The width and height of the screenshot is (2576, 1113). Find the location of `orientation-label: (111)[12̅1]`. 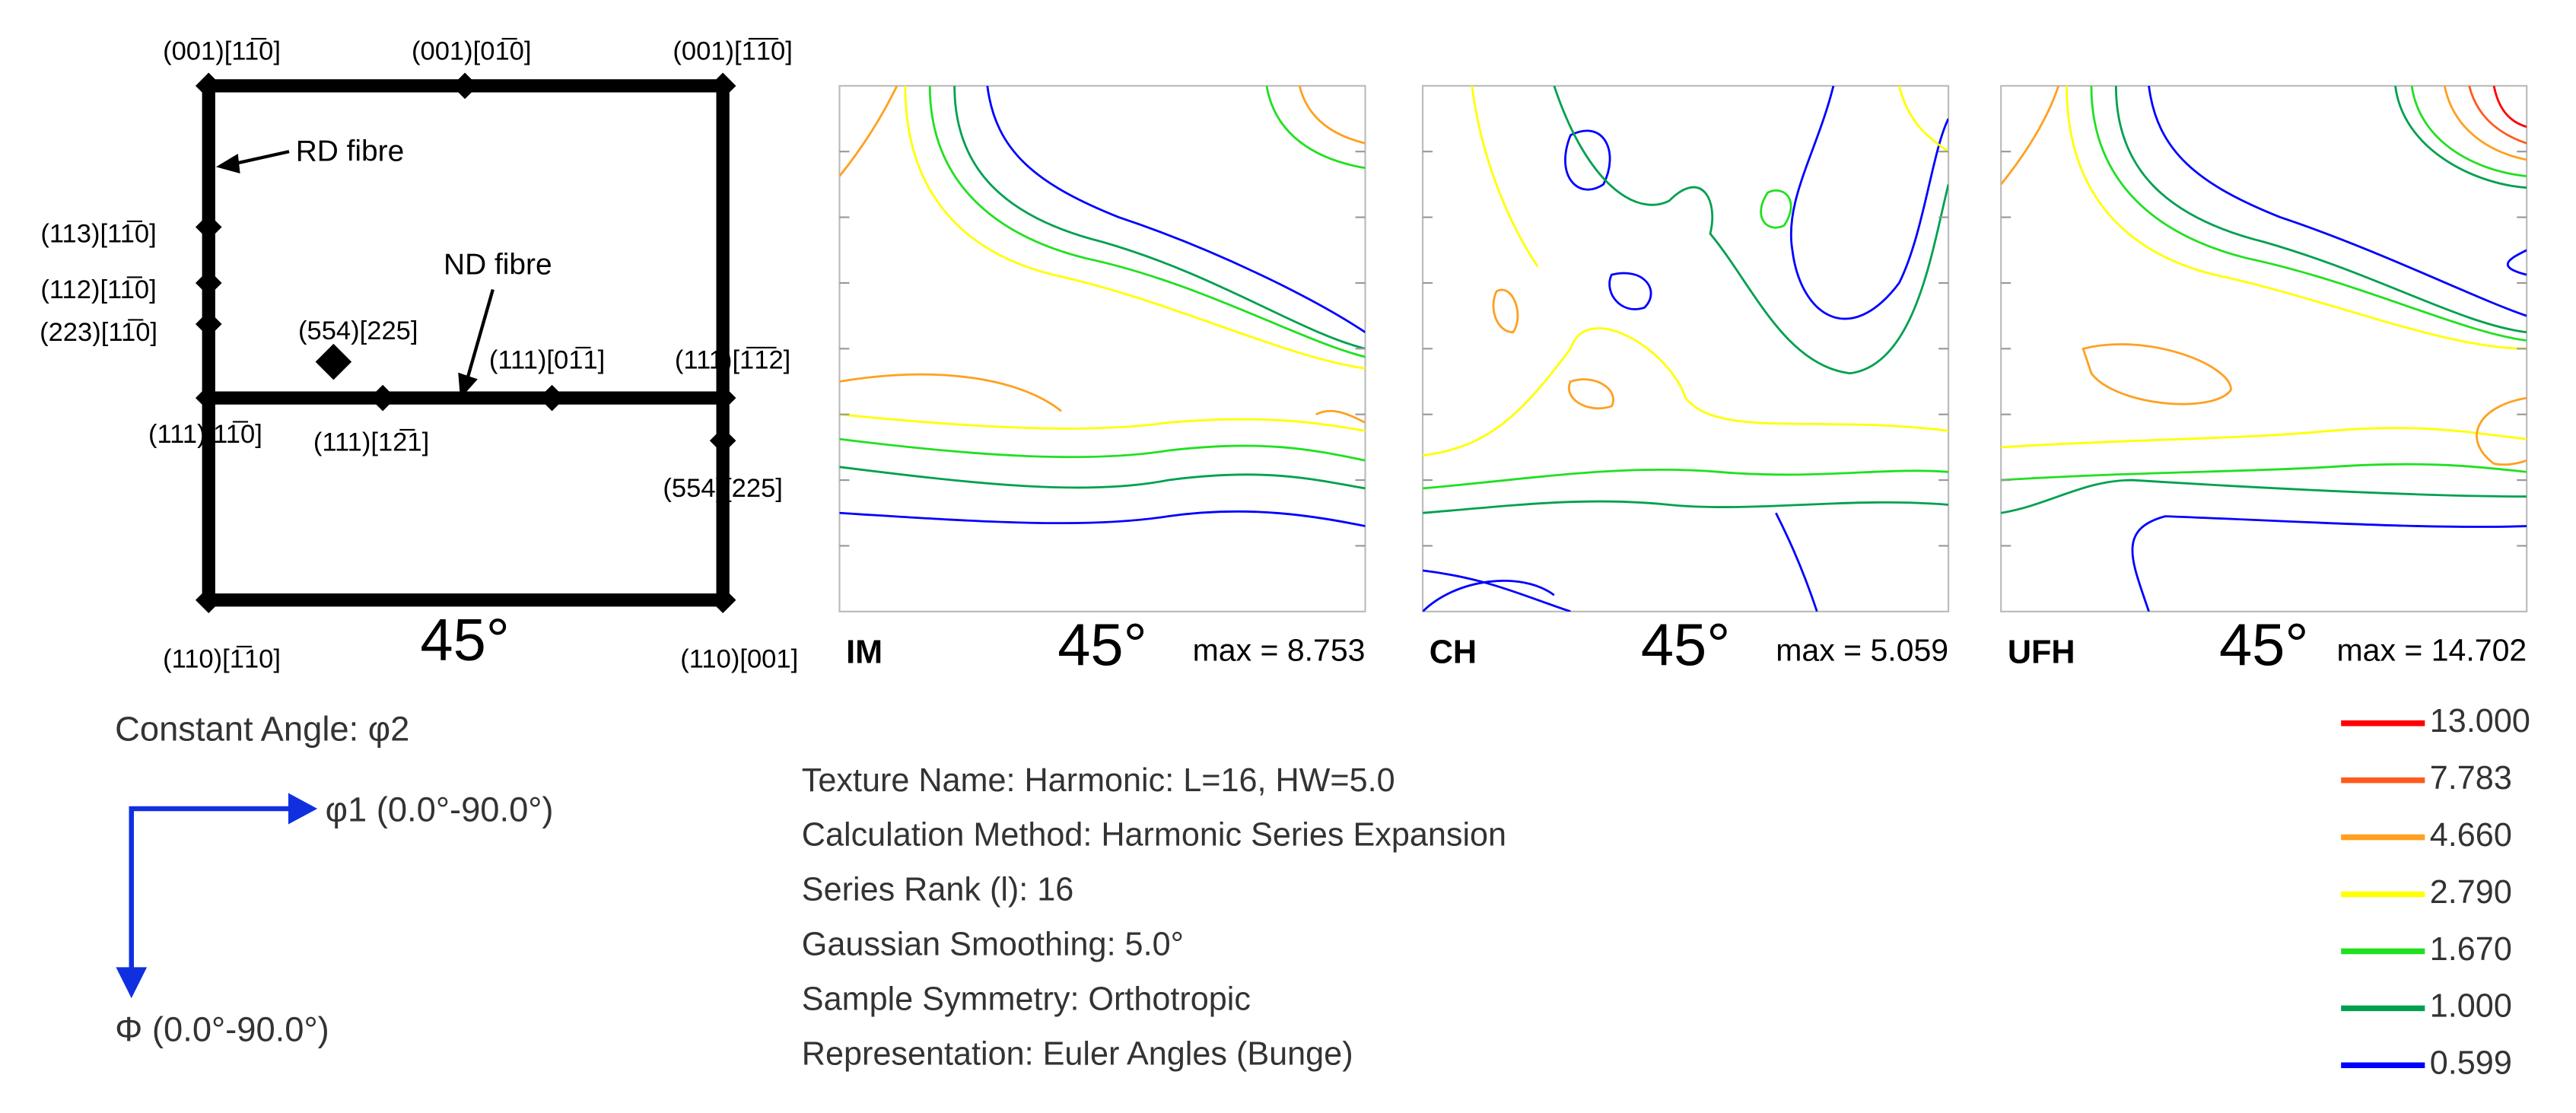

orientation-label: (111)[12̅1] is located at coordinates (371, 442).